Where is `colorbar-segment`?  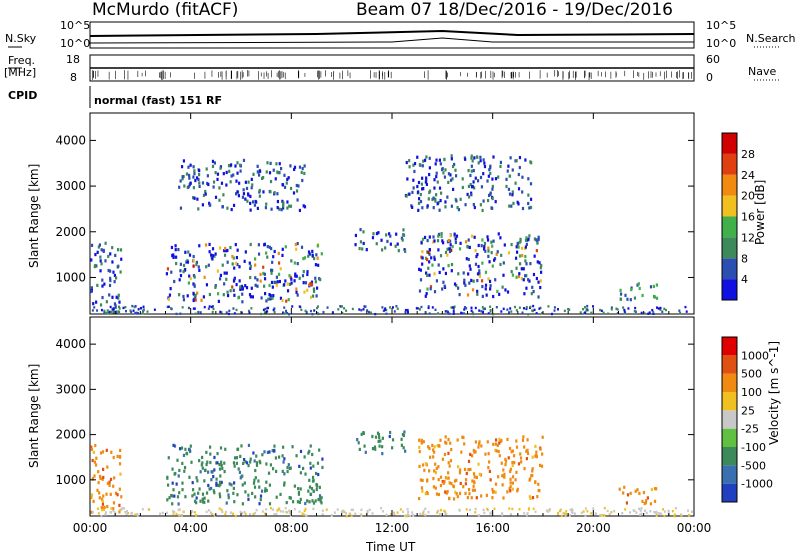 colorbar-segment is located at coordinates (729, 492).